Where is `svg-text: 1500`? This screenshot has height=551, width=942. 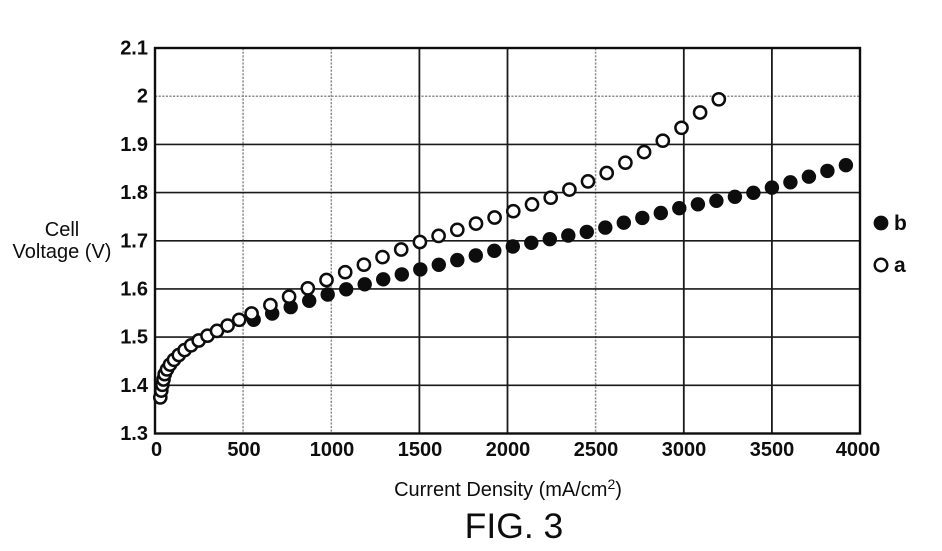
svg-text: 1500 is located at coordinates (420, 450).